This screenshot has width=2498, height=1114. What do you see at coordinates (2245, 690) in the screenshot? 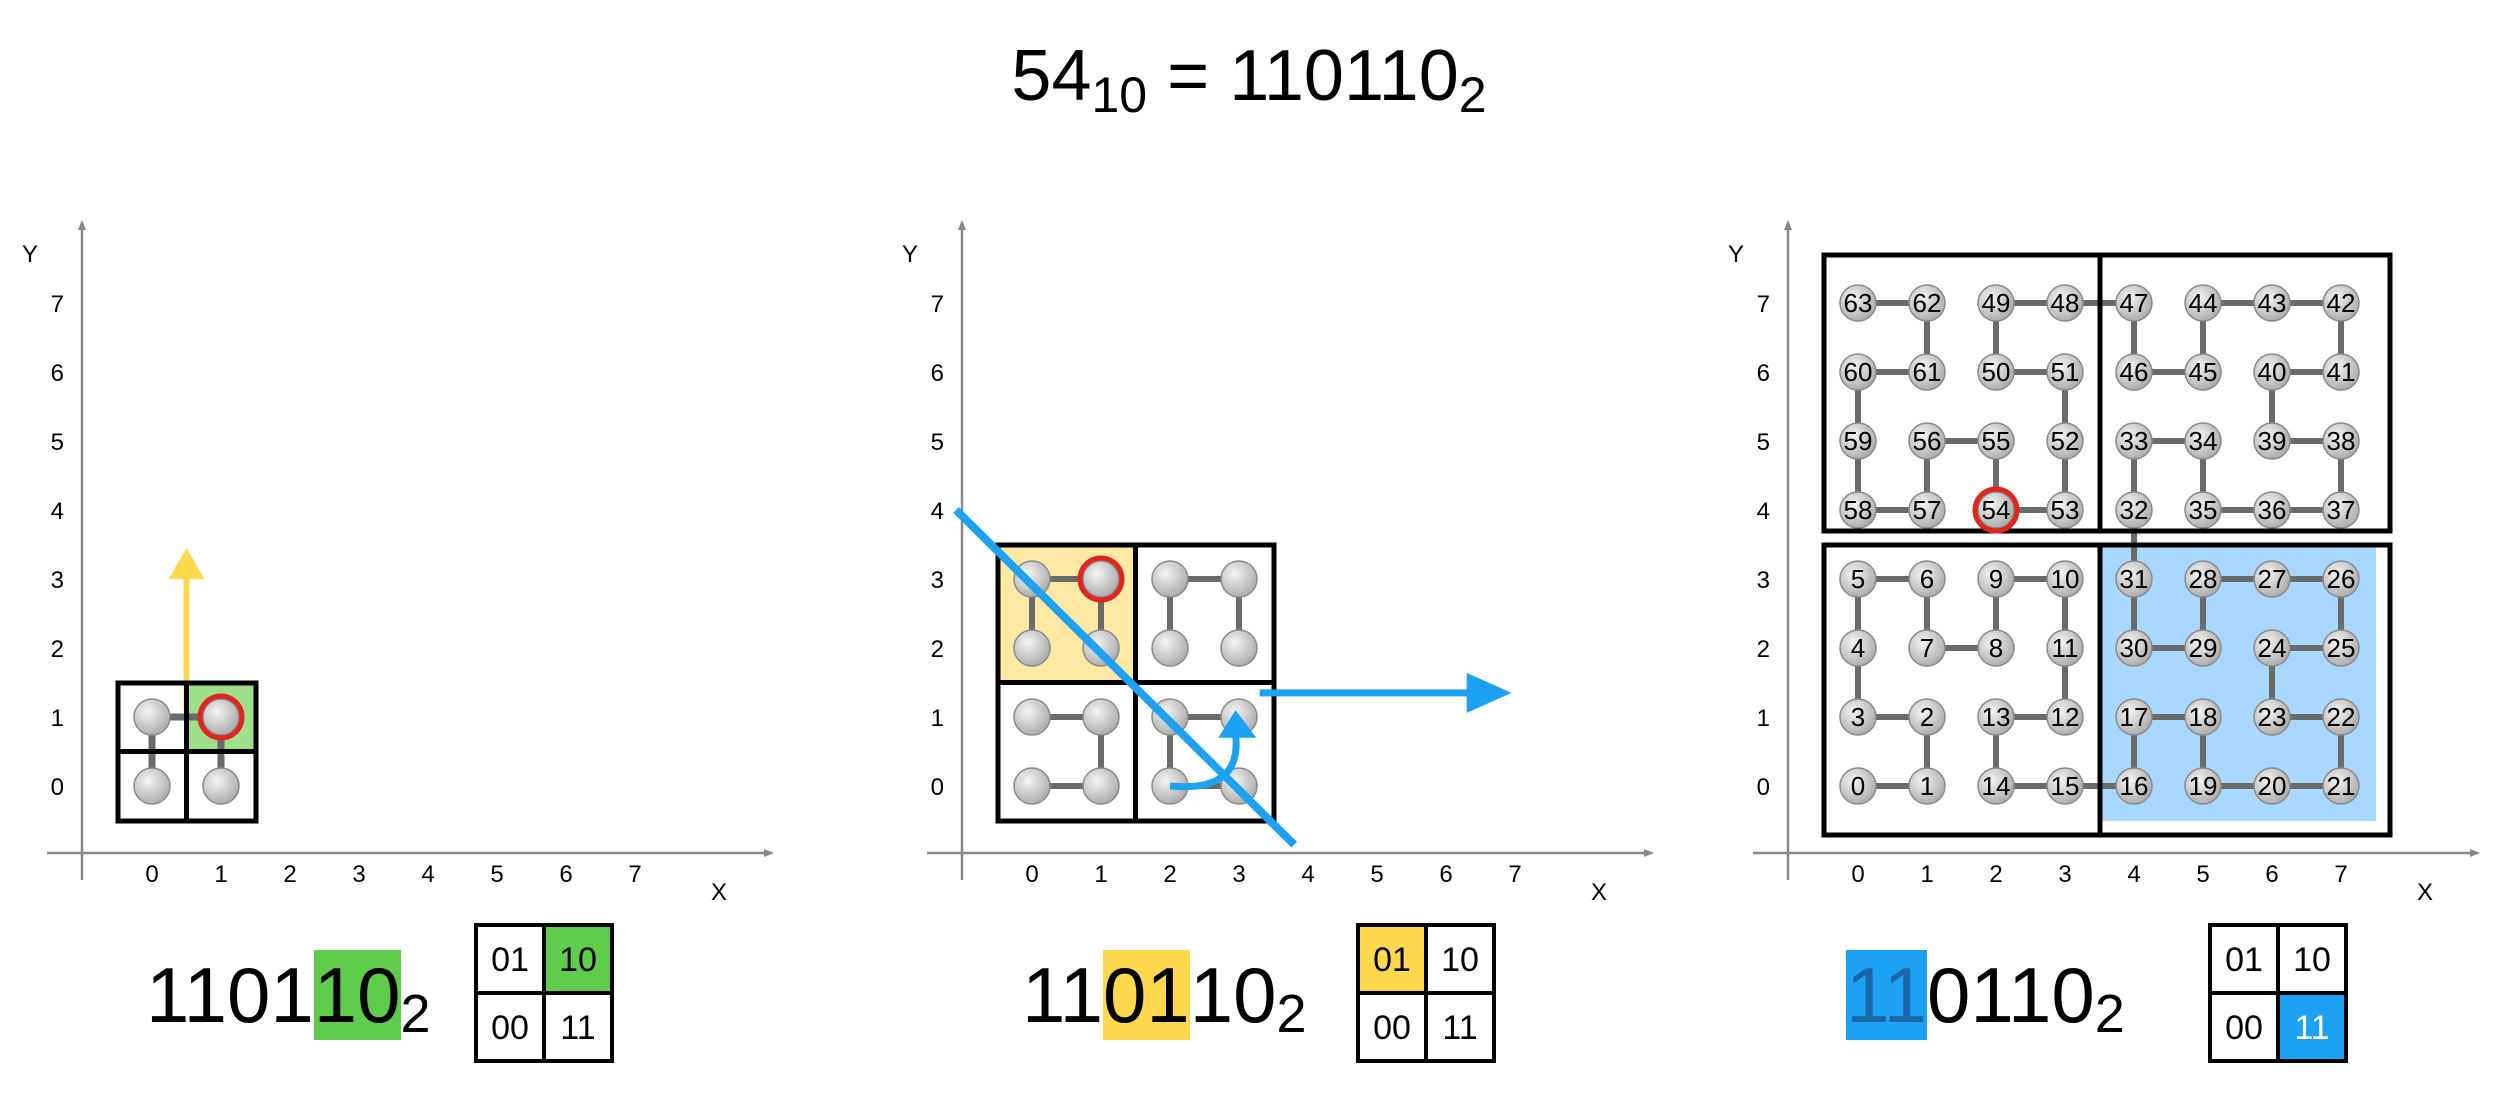
I see `quadrant-outline` at bounding box center [2245, 690].